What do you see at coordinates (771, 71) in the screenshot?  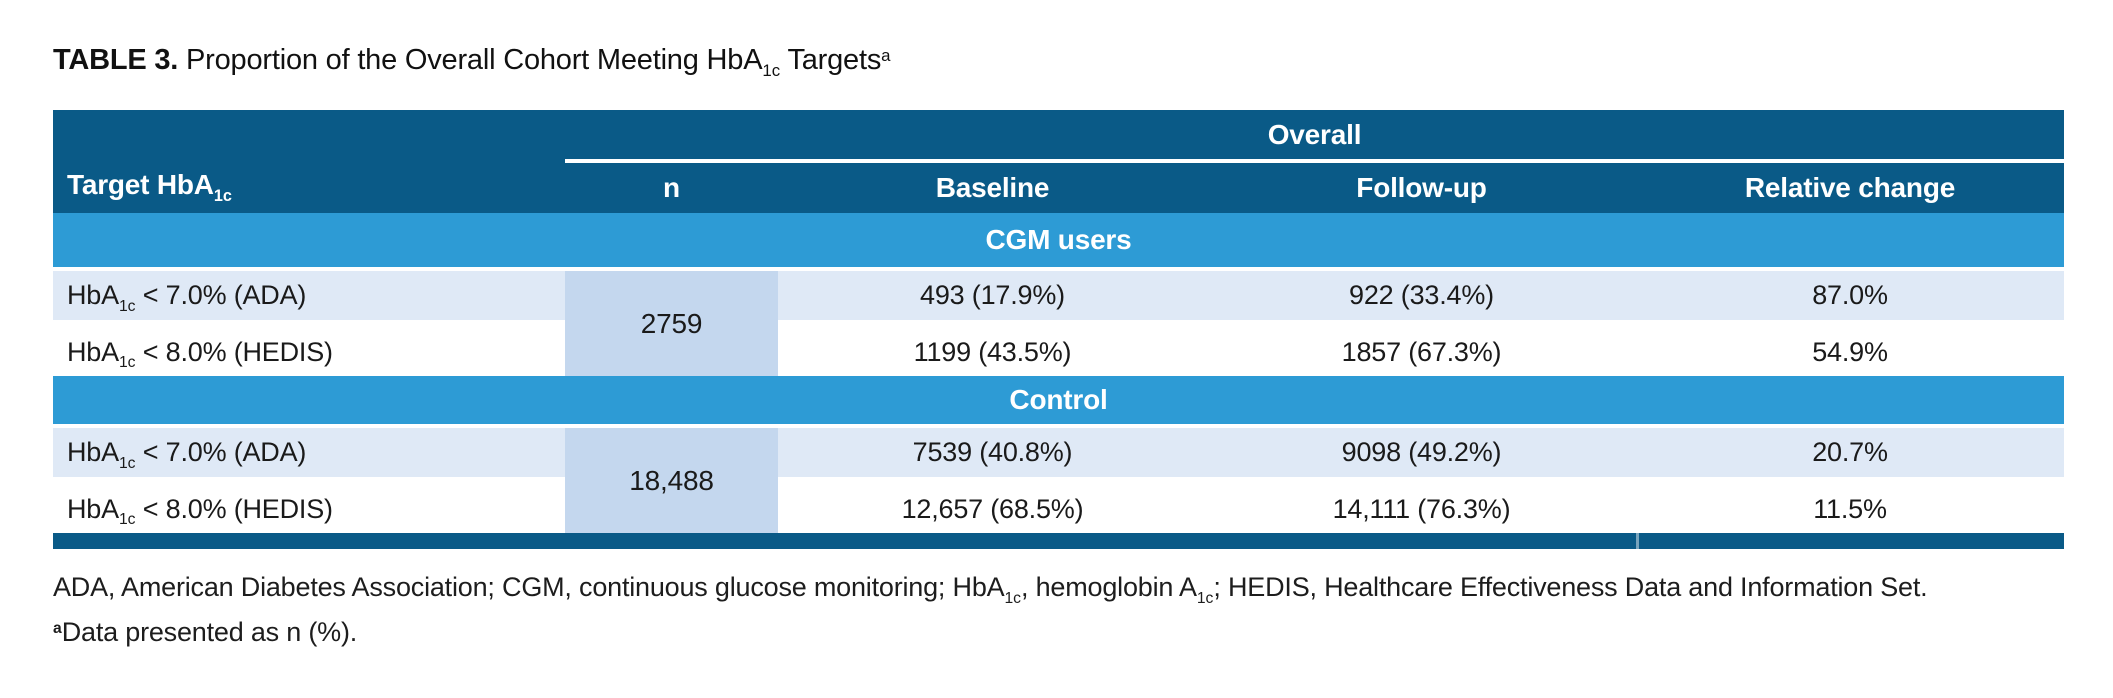 I see `title-subscript: 1c` at bounding box center [771, 71].